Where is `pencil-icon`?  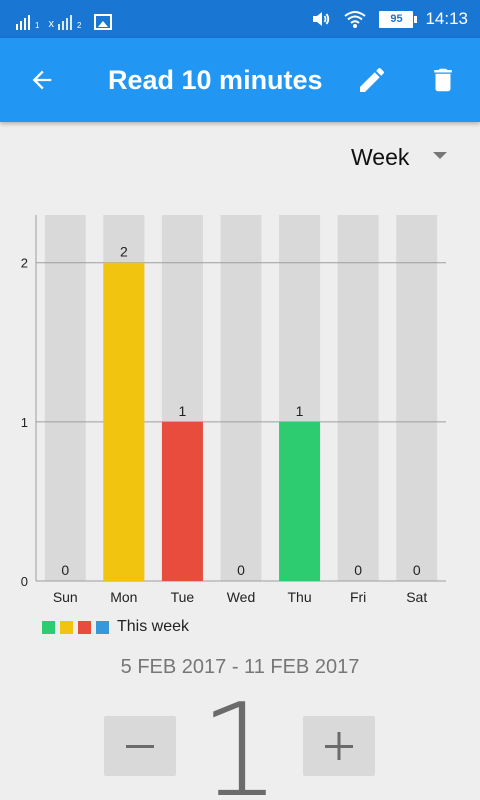
pencil-icon is located at coordinates (372, 79).